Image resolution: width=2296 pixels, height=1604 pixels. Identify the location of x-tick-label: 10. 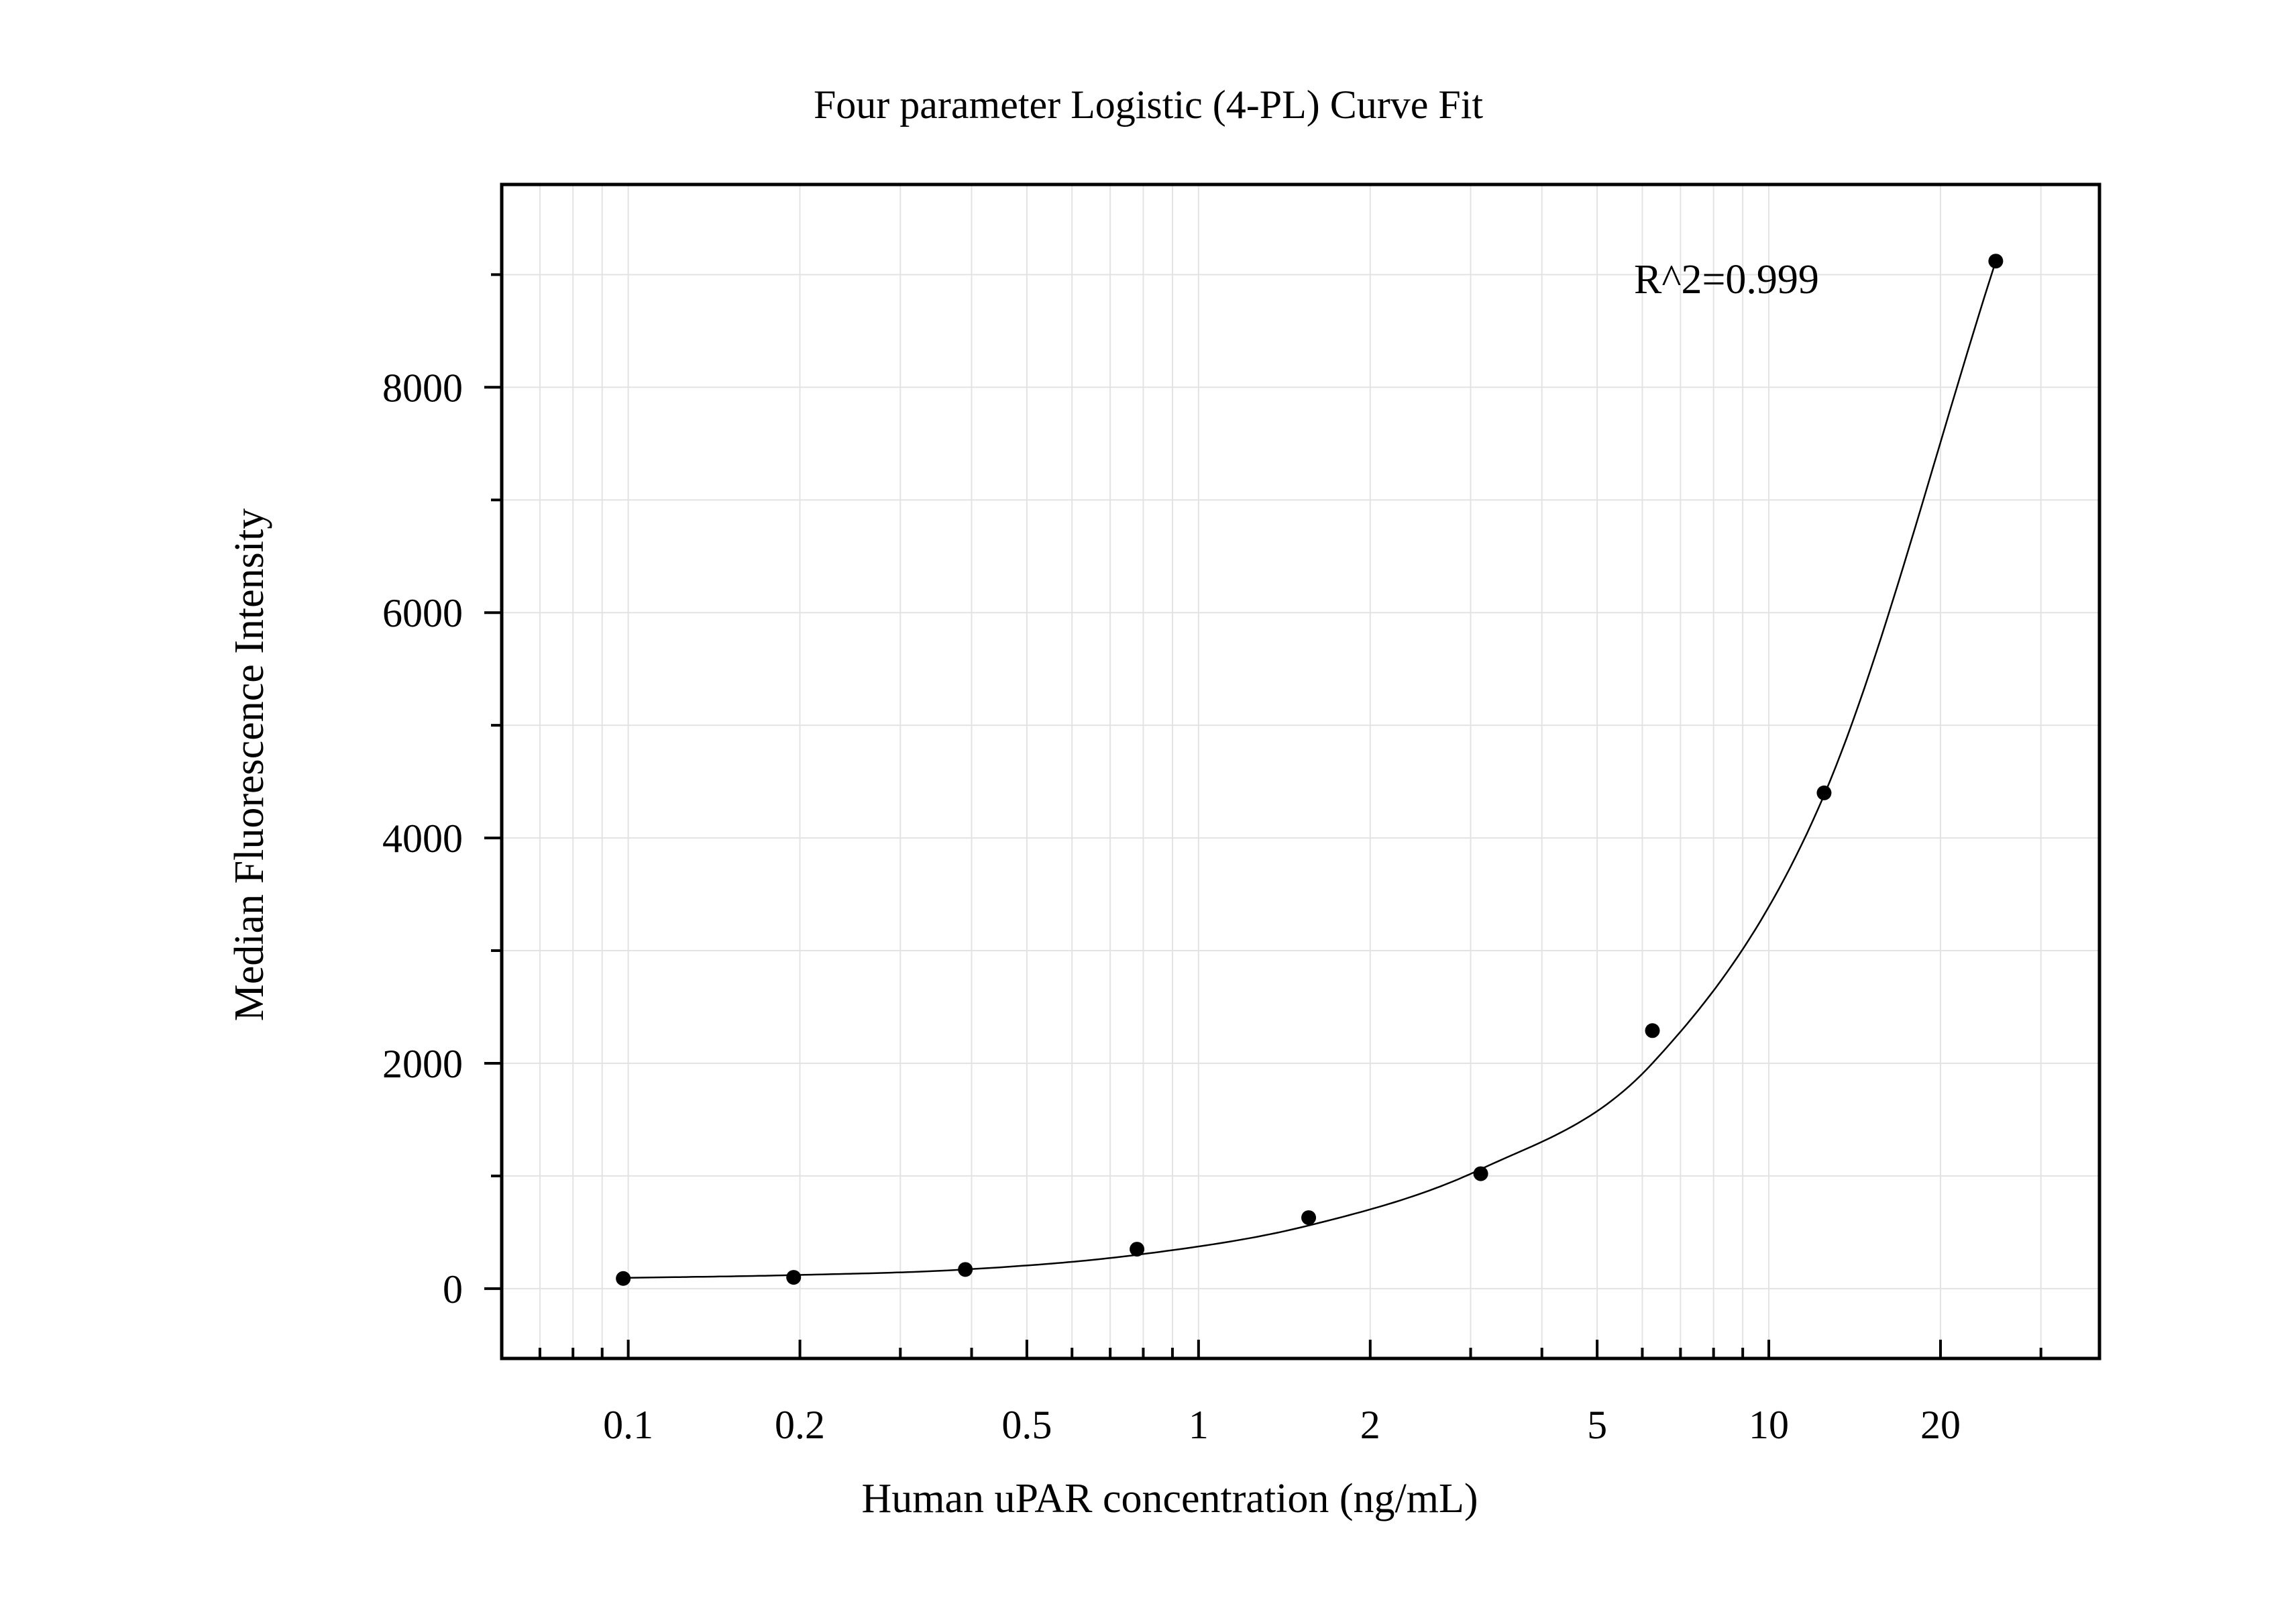
(1769, 1425).